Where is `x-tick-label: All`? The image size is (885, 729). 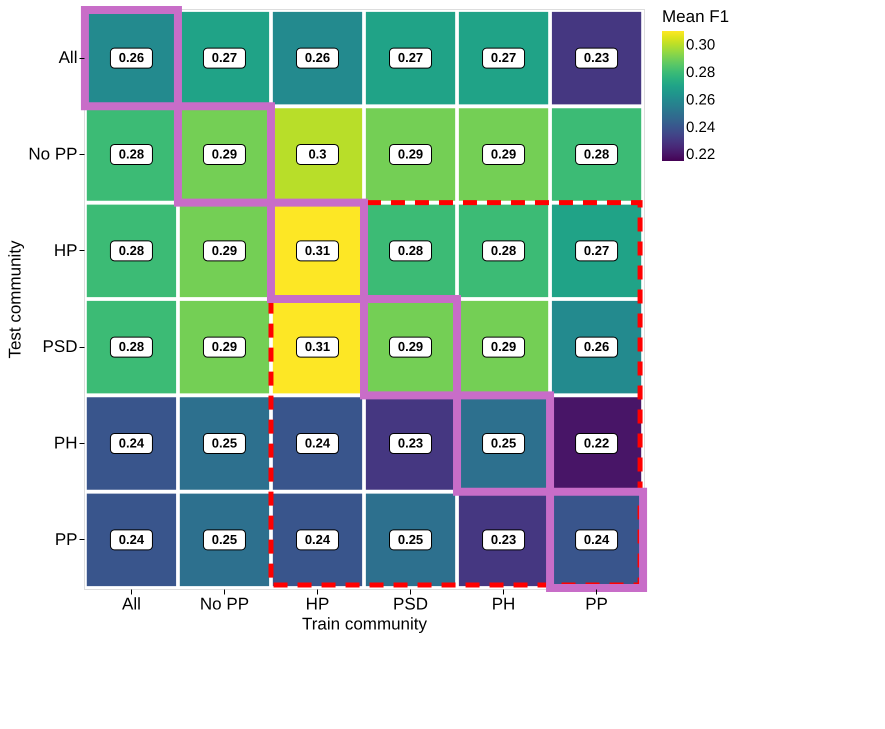
x-tick-label: All is located at coordinates (131, 604).